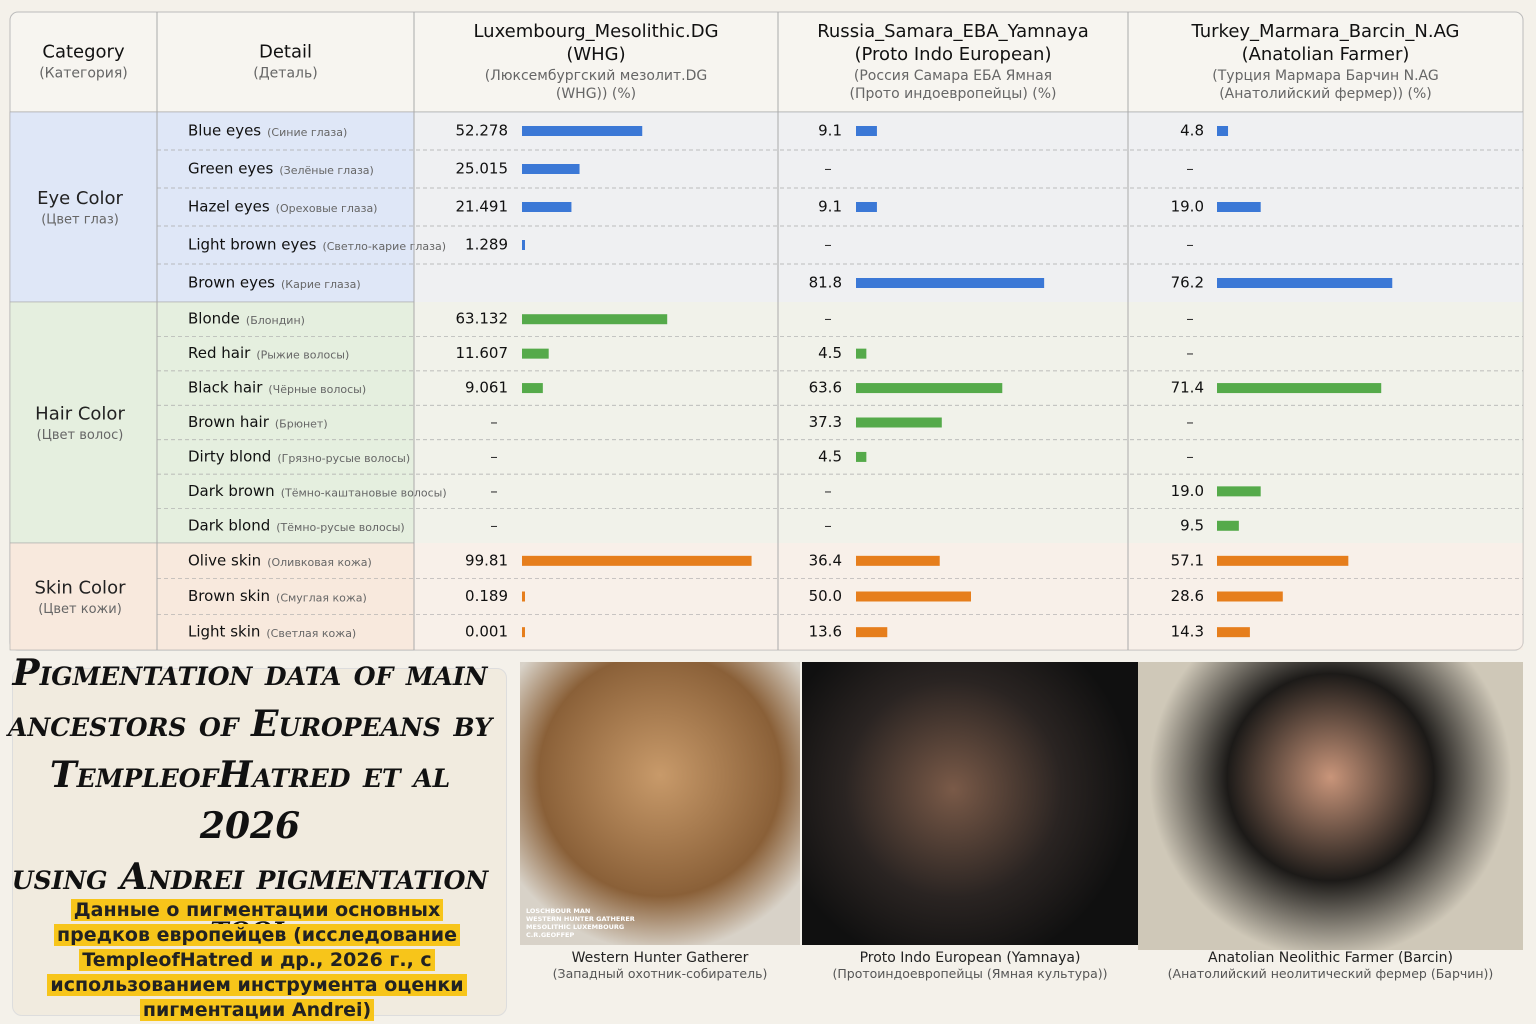  I want to click on header-title: (WHG), so click(595, 54).